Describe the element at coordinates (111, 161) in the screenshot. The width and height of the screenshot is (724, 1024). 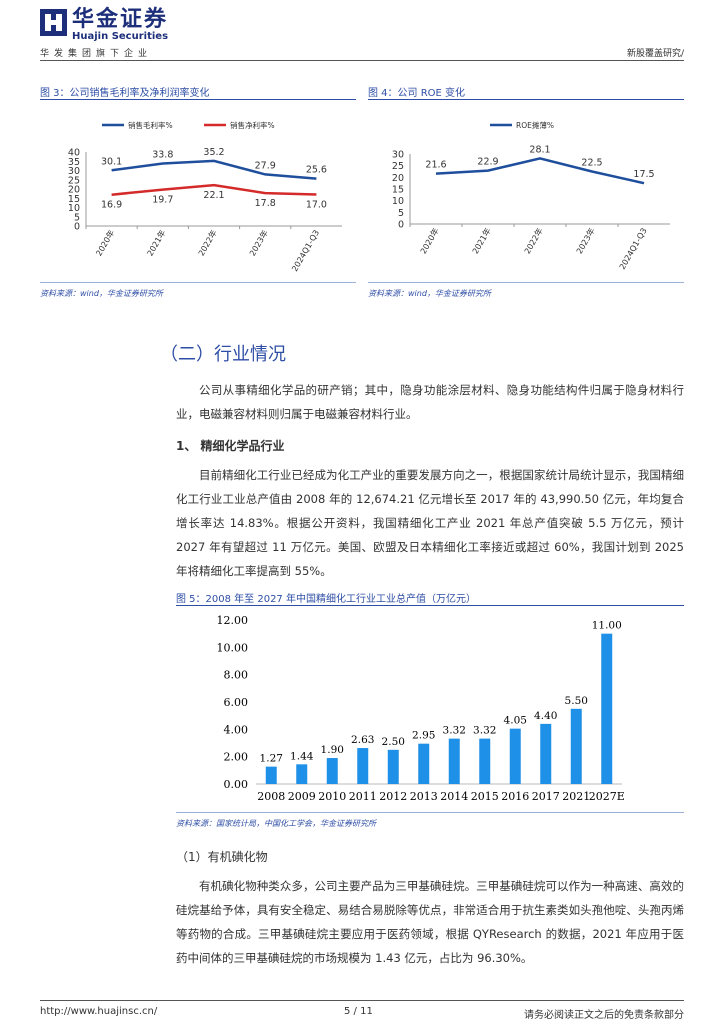
I see `fig3-series-0-label-0: 30.1` at that location.